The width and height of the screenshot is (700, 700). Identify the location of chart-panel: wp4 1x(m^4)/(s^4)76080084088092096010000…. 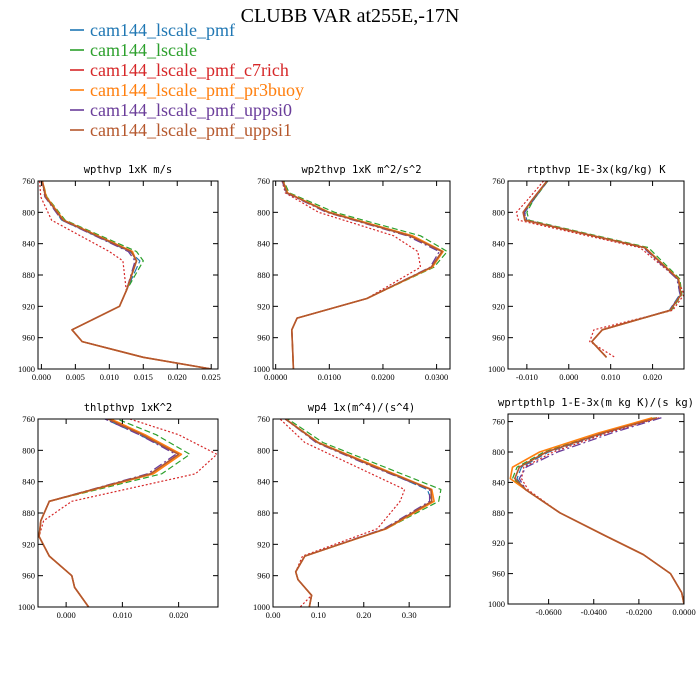
(352, 511).